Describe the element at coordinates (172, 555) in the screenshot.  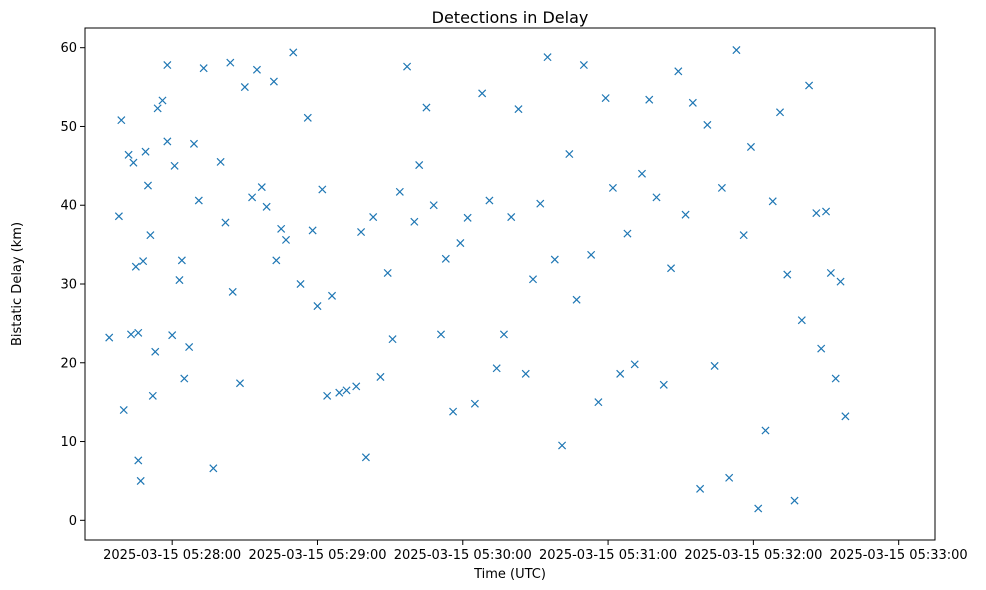
I see `x-tick-label: 2025-03-15 05:28:00` at that location.